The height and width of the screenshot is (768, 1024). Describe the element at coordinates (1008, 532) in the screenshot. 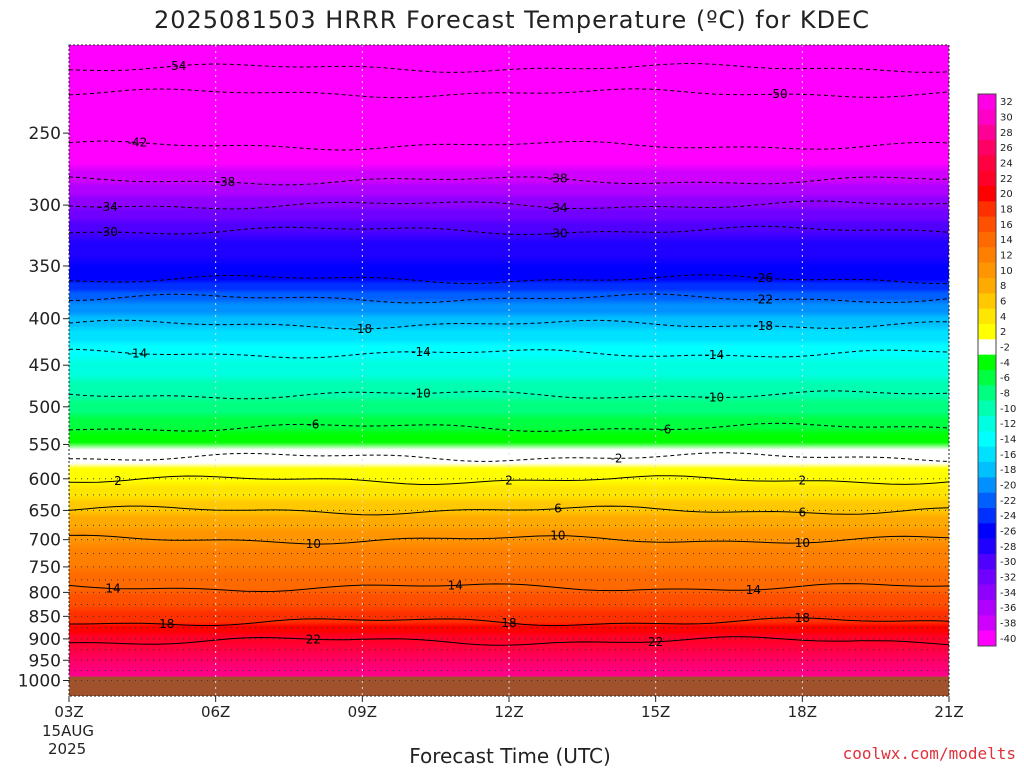

I see `colorbar-tick-label: -26` at that location.